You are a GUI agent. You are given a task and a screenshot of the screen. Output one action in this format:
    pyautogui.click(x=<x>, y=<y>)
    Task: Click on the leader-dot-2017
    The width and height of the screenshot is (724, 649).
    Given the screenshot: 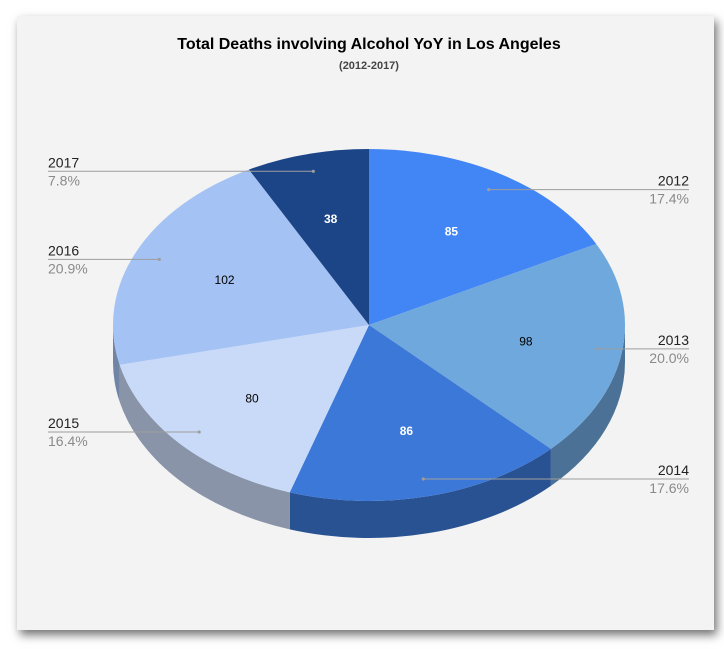 What is the action you would take?
    pyautogui.click(x=313, y=171)
    